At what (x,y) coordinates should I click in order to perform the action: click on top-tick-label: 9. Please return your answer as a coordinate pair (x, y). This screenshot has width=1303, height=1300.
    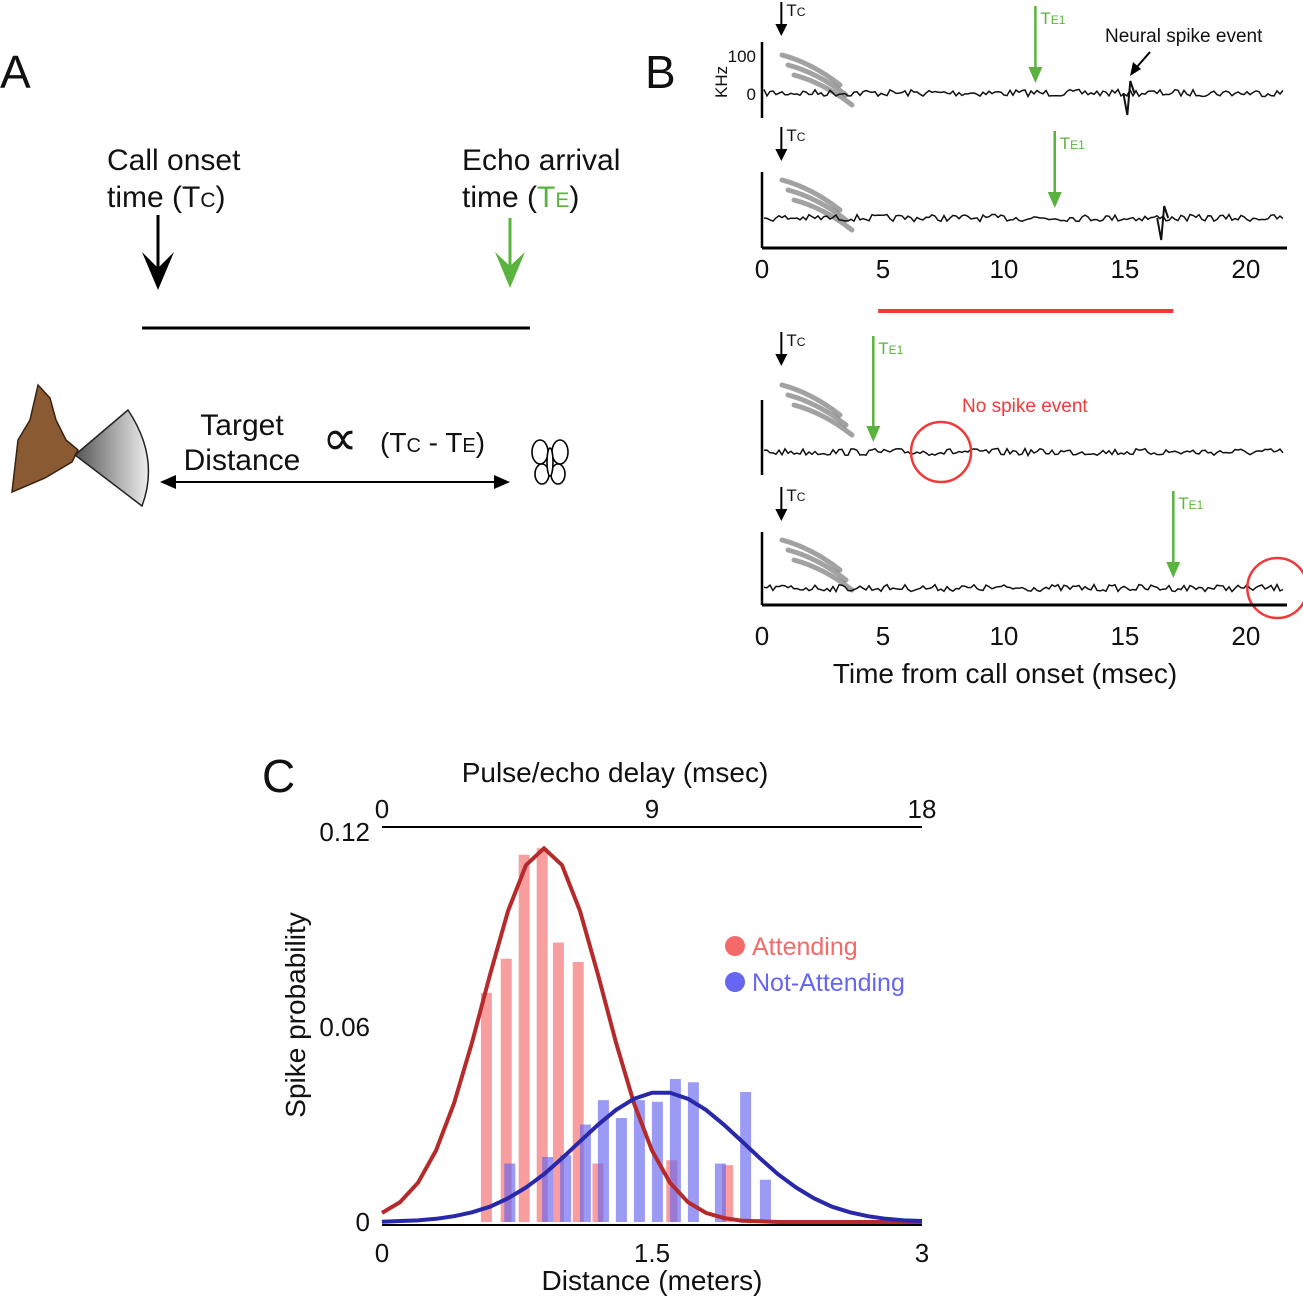
    Looking at the image, I should click on (652, 809).